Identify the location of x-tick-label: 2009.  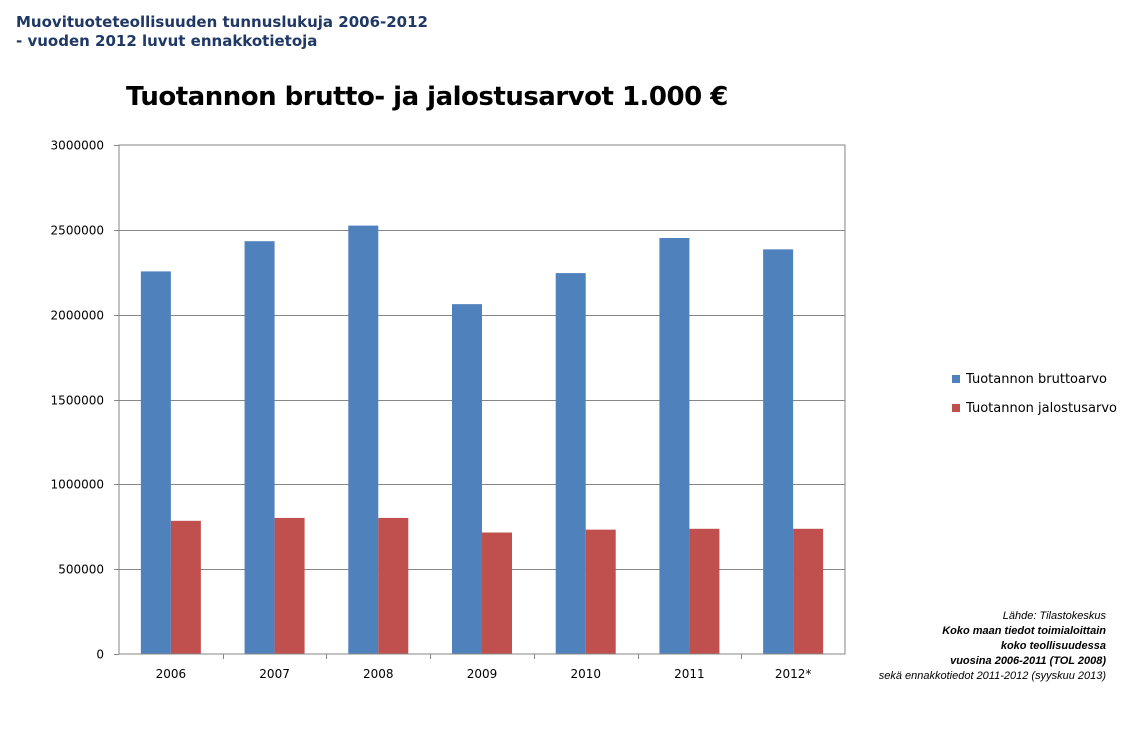
(482, 674).